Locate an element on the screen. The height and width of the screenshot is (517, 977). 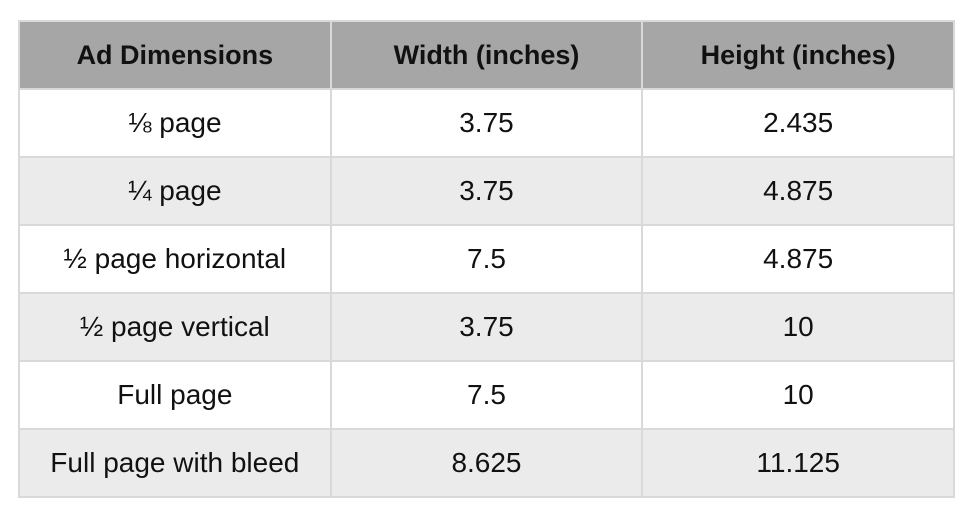
table-row: ⅛ page 3.75 2.435 is located at coordinates (486, 123).